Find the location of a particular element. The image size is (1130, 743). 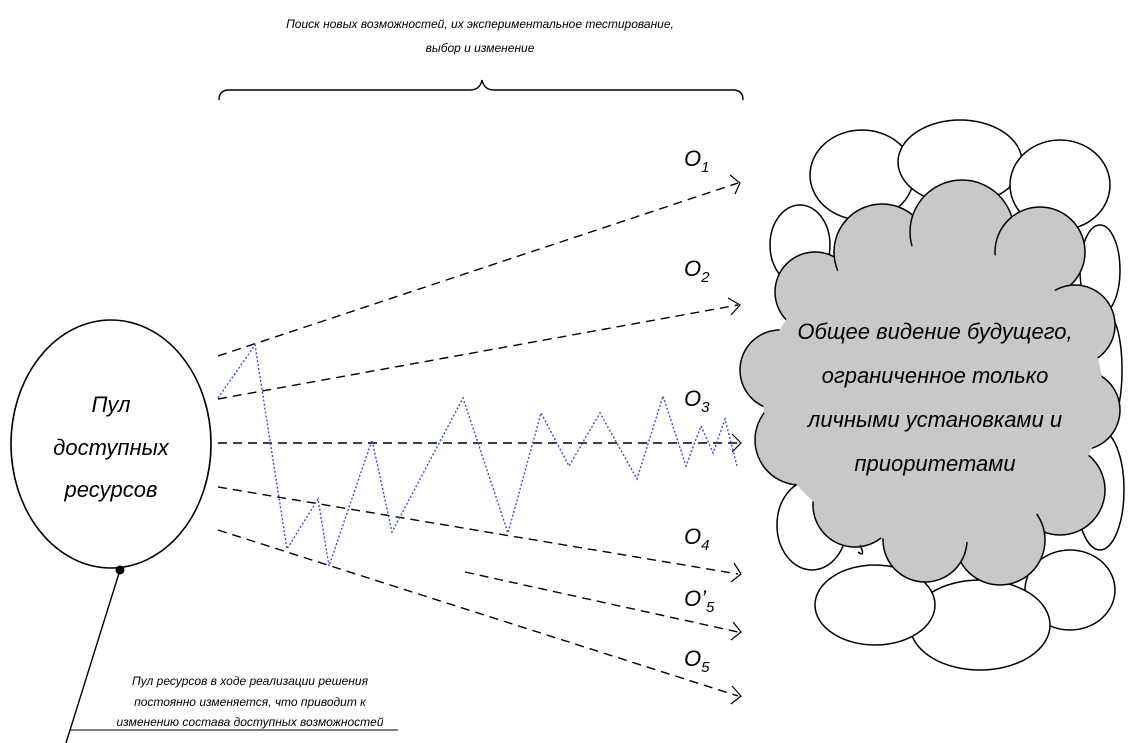

option-subscript: 4 is located at coordinates (705, 545).